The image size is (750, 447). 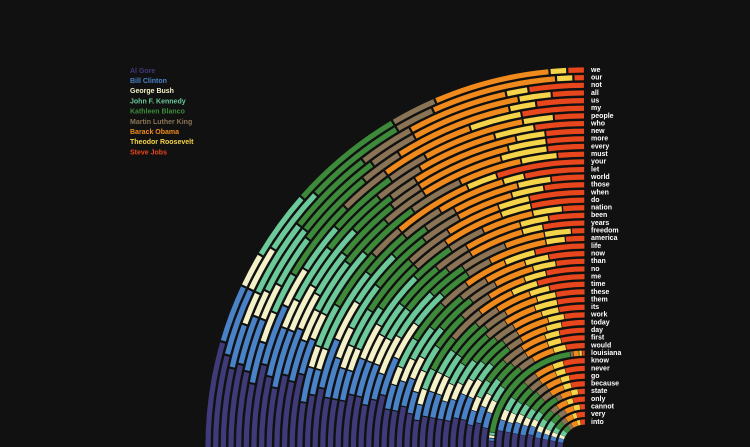 What do you see at coordinates (597, 330) in the screenshot?
I see `word-label: day` at bounding box center [597, 330].